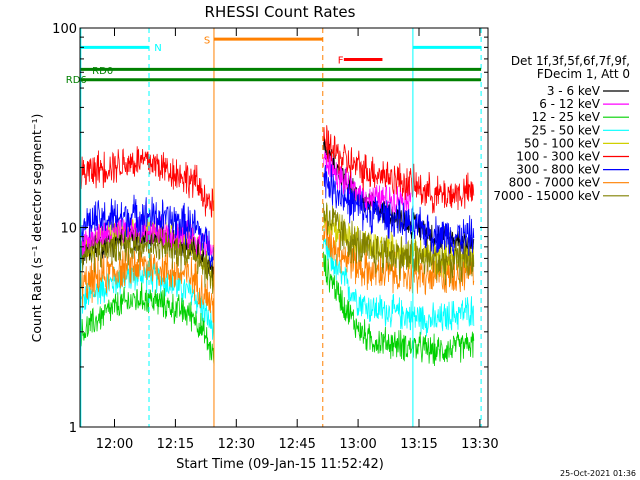  What do you see at coordinates (236, 444) in the screenshot?
I see `x-tick-label-12:30: 12:30` at bounding box center [236, 444].